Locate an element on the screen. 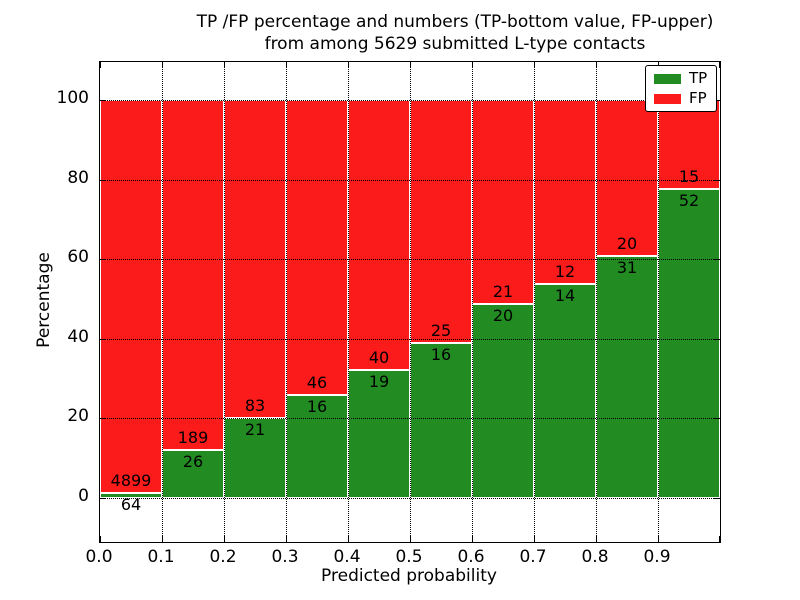  x-tick-label: 0.6 is located at coordinates (471, 557).